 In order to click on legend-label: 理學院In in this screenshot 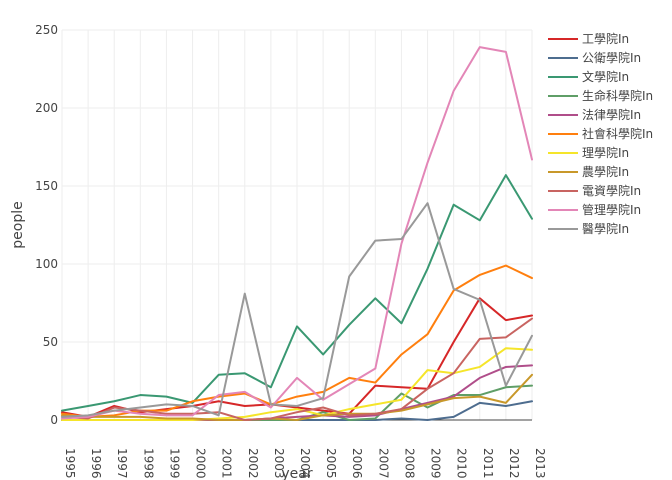, I will do `click(605, 153)`.